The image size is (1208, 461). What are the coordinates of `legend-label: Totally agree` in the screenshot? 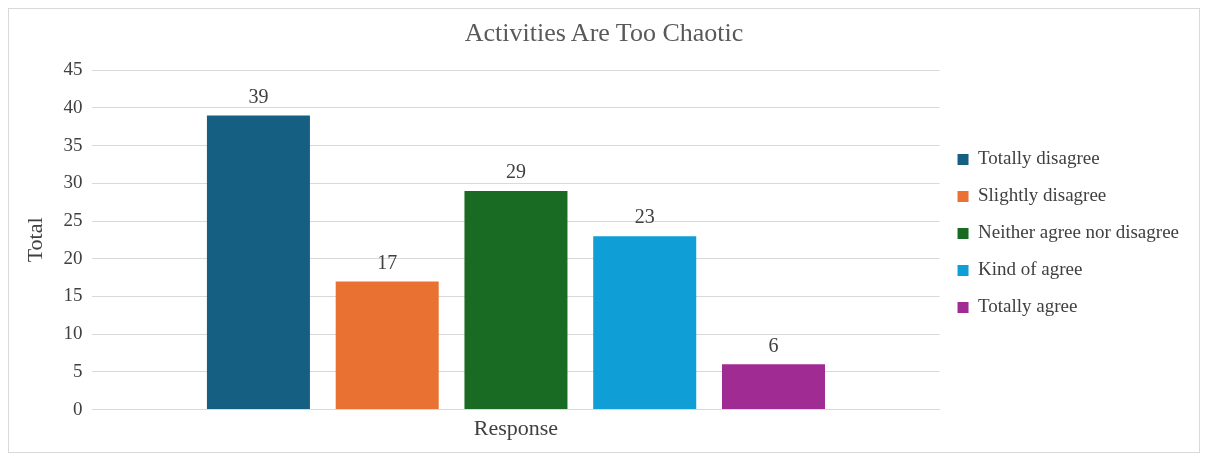 It's located at (1028, 306).